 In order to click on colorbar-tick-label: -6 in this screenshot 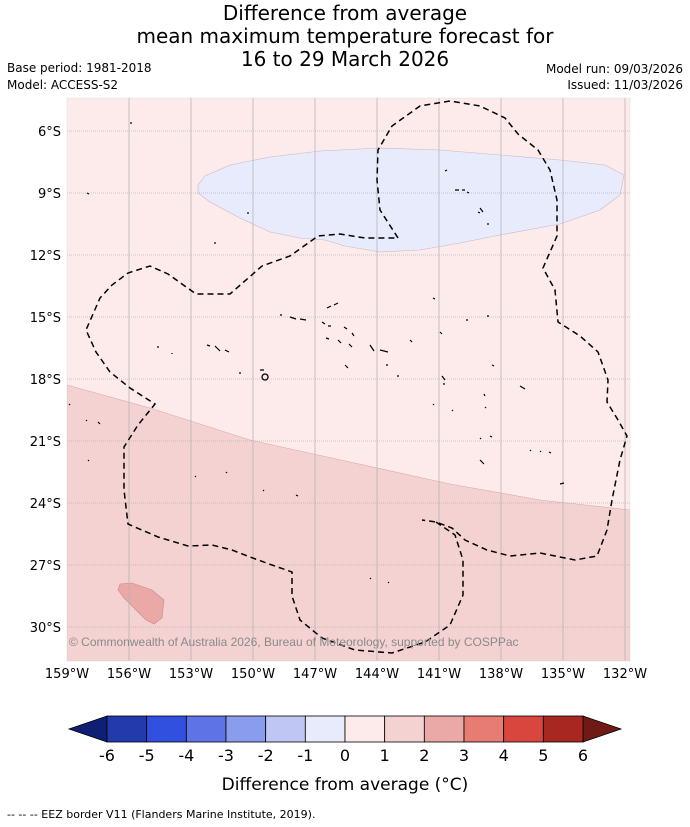, I will do `click(107, 755)`.